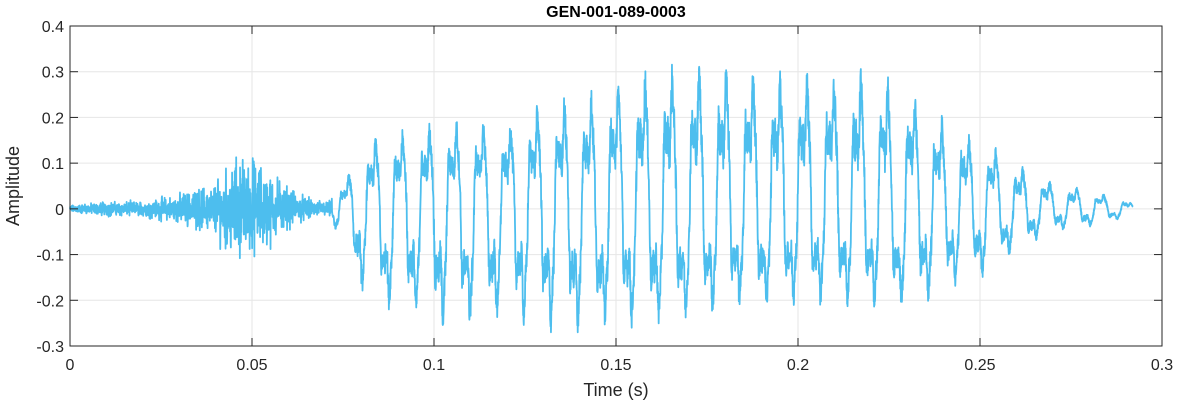 The image size is (1177, 404). I want to click on y-tick-label: 0.3, so click(53, 73).